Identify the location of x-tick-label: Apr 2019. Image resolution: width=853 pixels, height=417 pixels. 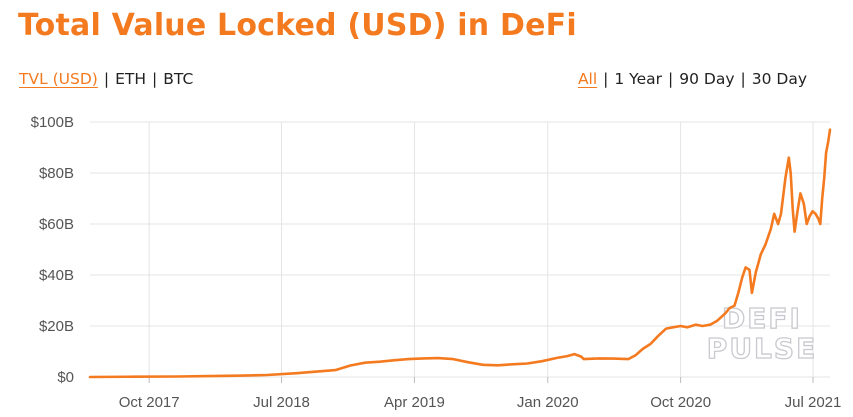
(414, 402).